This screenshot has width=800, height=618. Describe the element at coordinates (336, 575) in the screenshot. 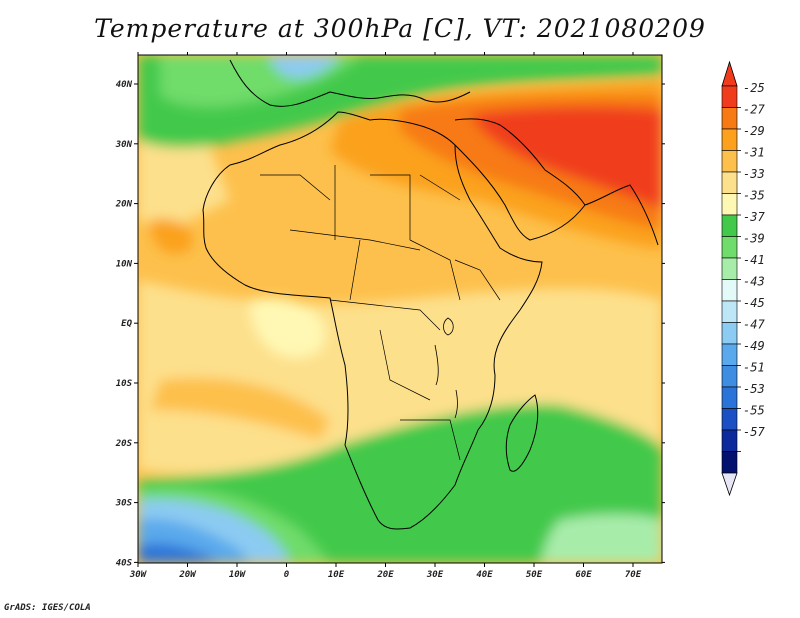

I see `lon-label: 10E` at that location.